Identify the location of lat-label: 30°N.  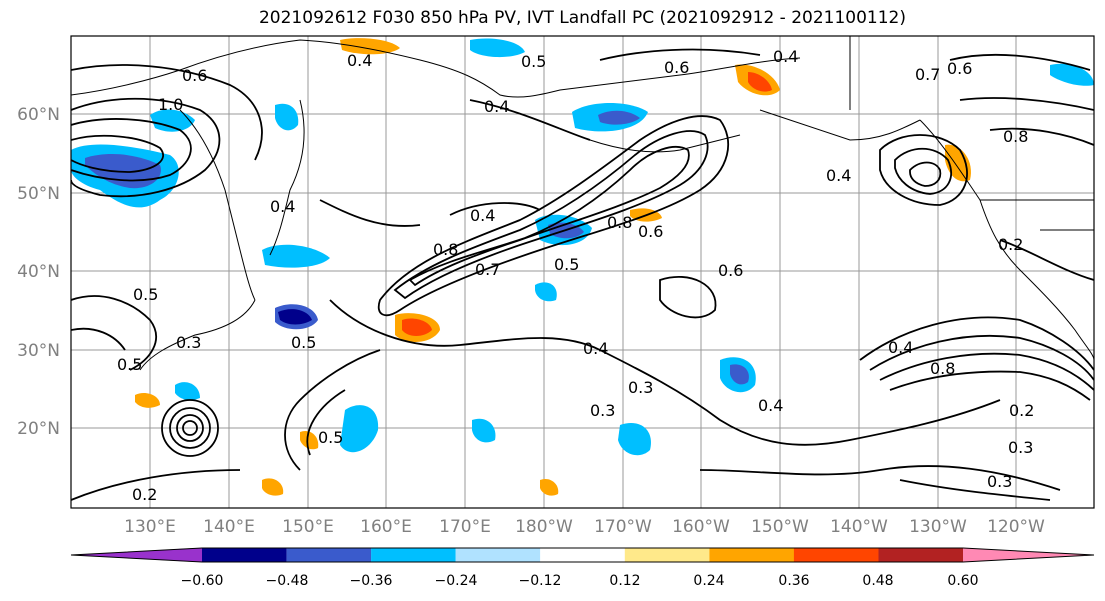
(38, 351).